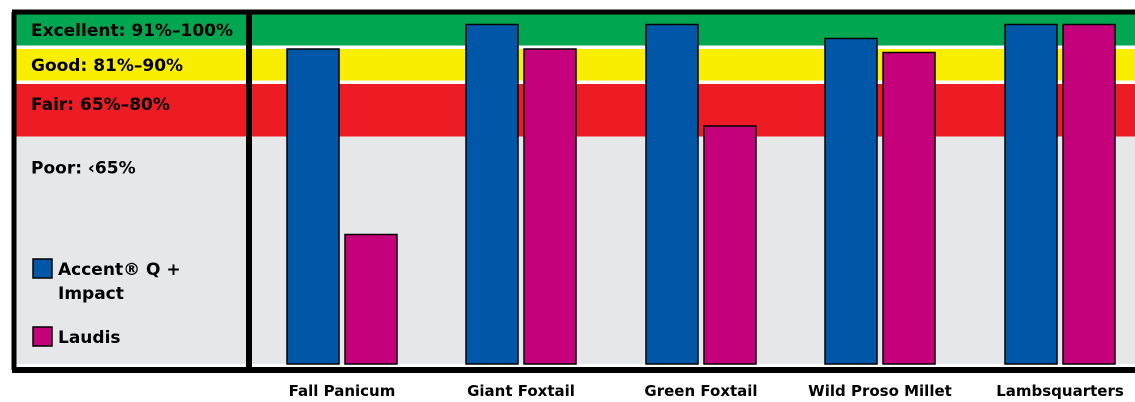 The width and height of the screenshot is (1135, 402). What do you see at coordinates (100, 105) in the screenshot?
I see `rating-band-label: Fair: 65%–80%` at bounding box center [100, 105].